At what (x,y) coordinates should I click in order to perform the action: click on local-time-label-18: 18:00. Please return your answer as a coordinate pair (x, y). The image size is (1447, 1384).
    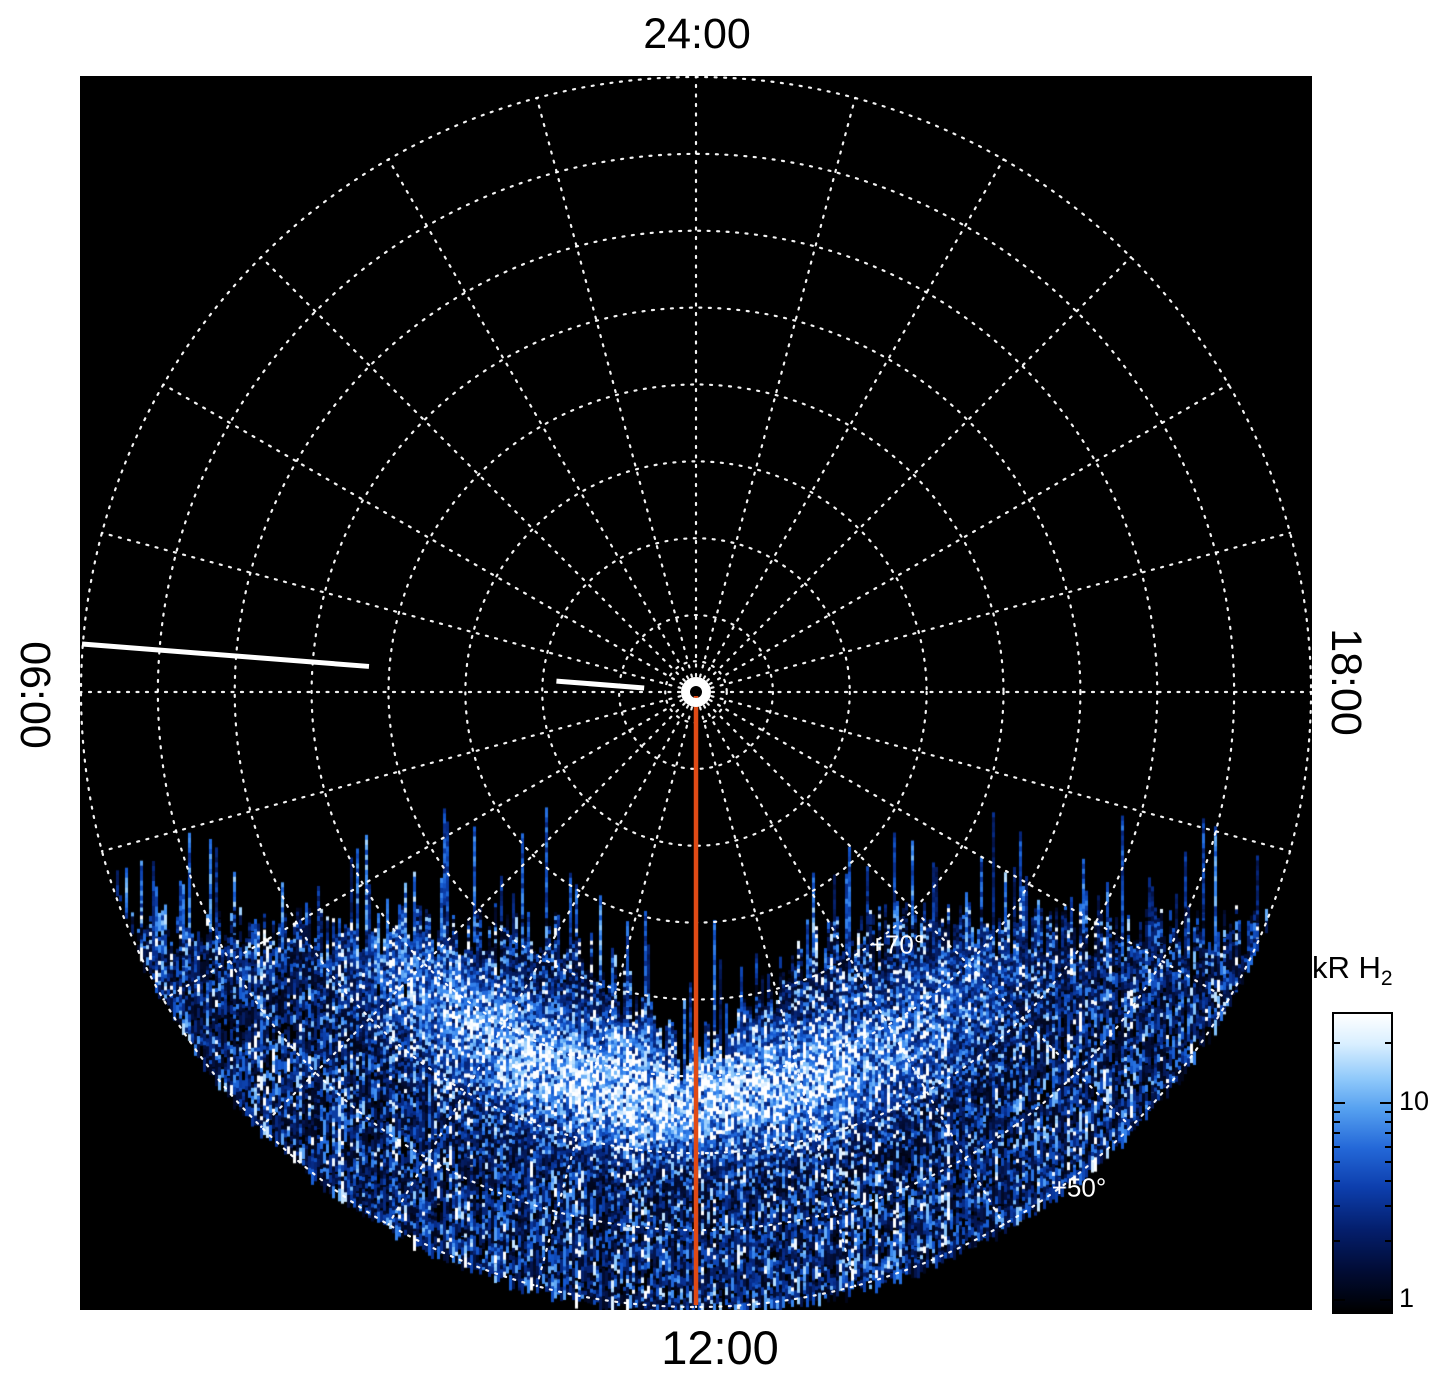
    Looking at the image, I should click on (1346, 682).